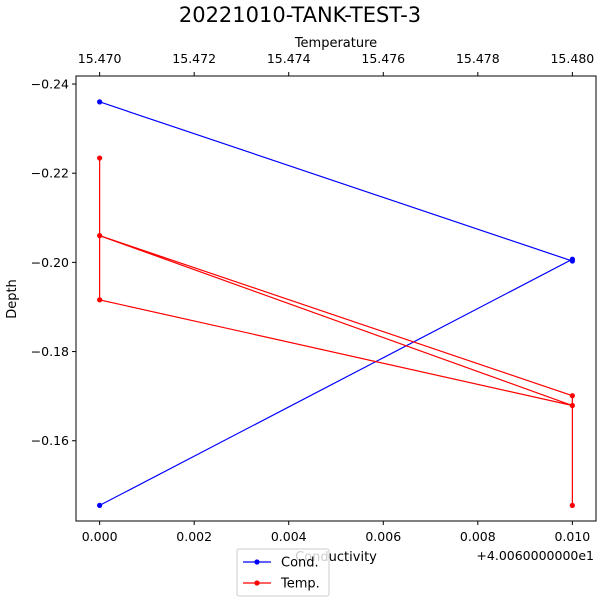 The width and height of the screenshot is (600, 600). What do you see at coordinates (50, 84) in the screenshot?
I see `y-tick-label: −0.24` at bounding box center [50, 84].